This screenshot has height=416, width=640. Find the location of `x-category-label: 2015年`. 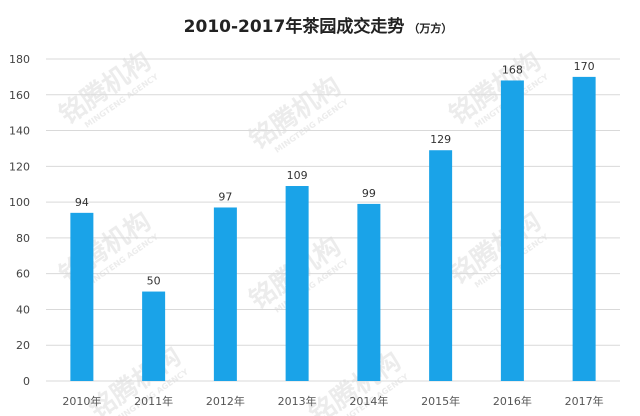

x-category-label: 2015年 is located at coordinates (440, 401).